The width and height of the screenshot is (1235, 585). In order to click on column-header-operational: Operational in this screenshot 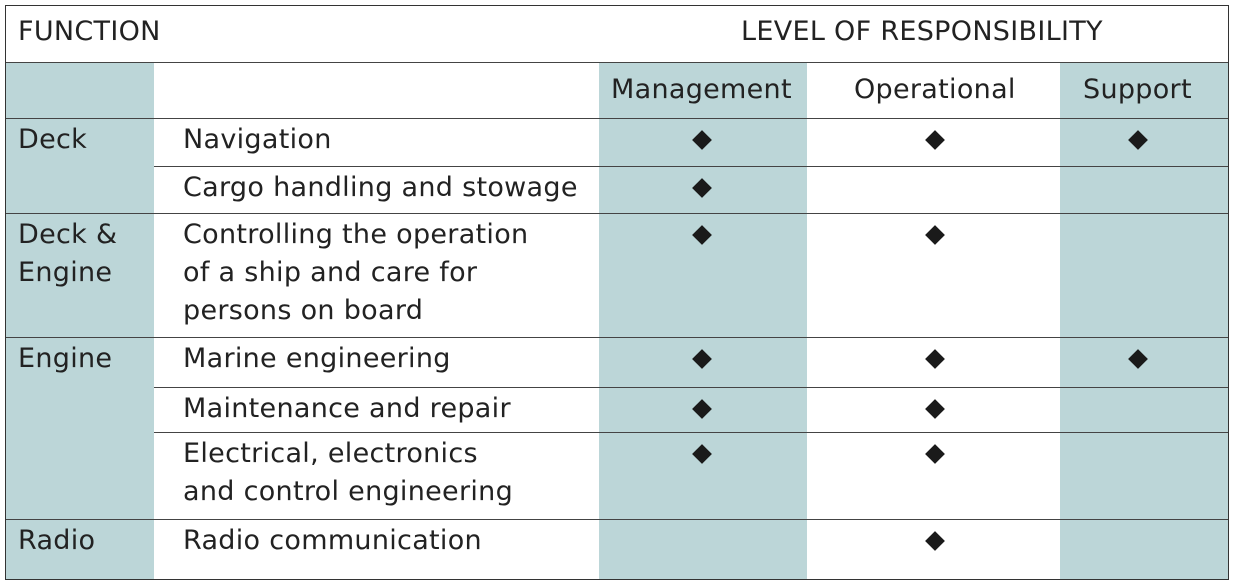, I will do `click(935, 89)`.